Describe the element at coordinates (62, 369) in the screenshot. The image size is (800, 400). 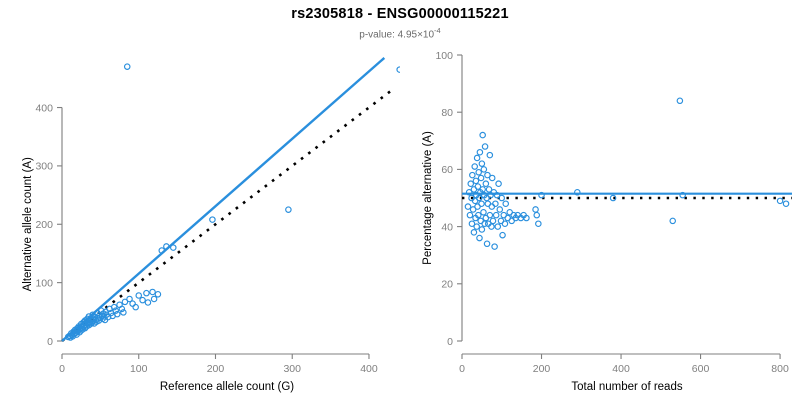
I see `x-tick-label: 0` at that location.